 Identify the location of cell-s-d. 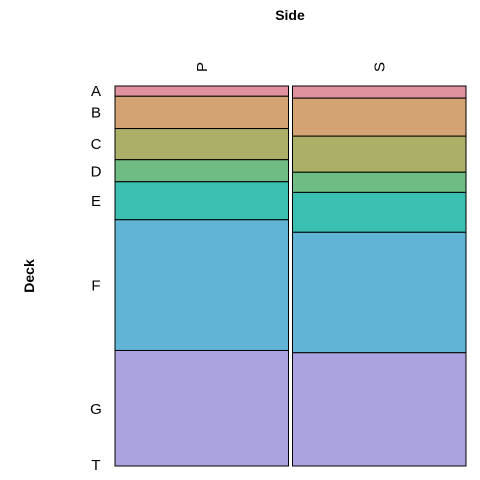
(379, 182).